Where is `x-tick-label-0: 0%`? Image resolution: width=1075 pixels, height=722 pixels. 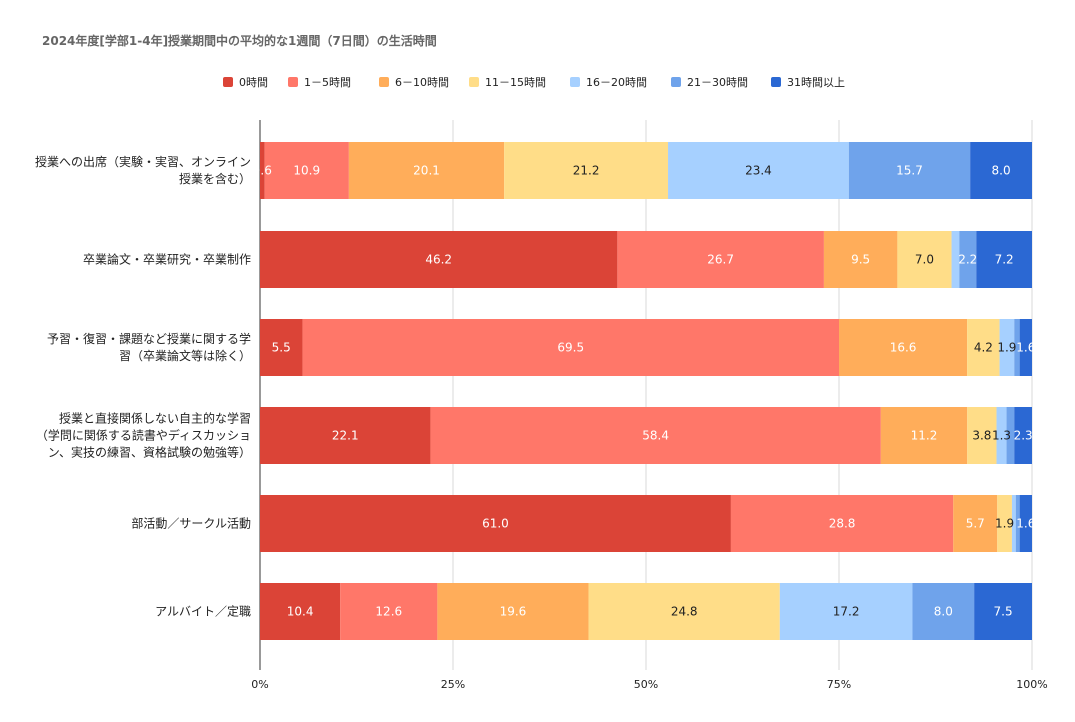 x-tick-label-0: 0% is located at coordinates (259, 684).